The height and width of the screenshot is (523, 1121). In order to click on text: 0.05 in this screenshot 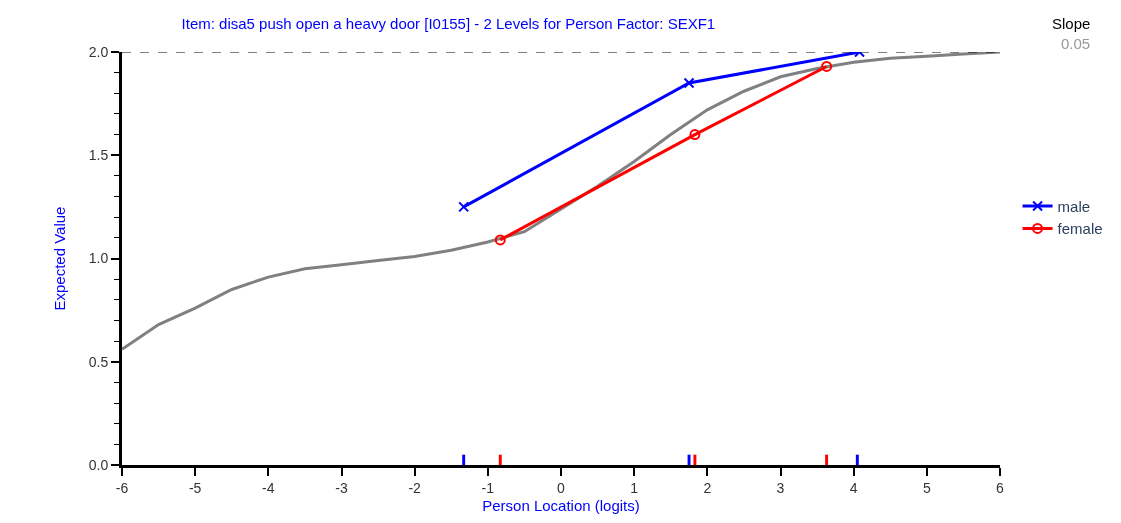, I will do `click(1076, 43)`.